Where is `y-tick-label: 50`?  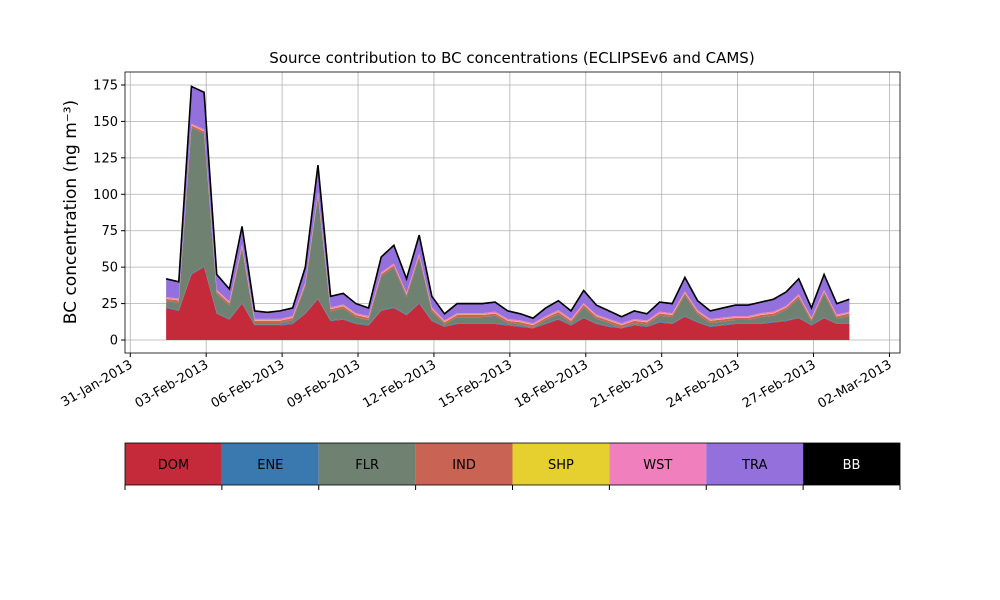 y-tick-label: 50 is located at coordinates (109, 268).